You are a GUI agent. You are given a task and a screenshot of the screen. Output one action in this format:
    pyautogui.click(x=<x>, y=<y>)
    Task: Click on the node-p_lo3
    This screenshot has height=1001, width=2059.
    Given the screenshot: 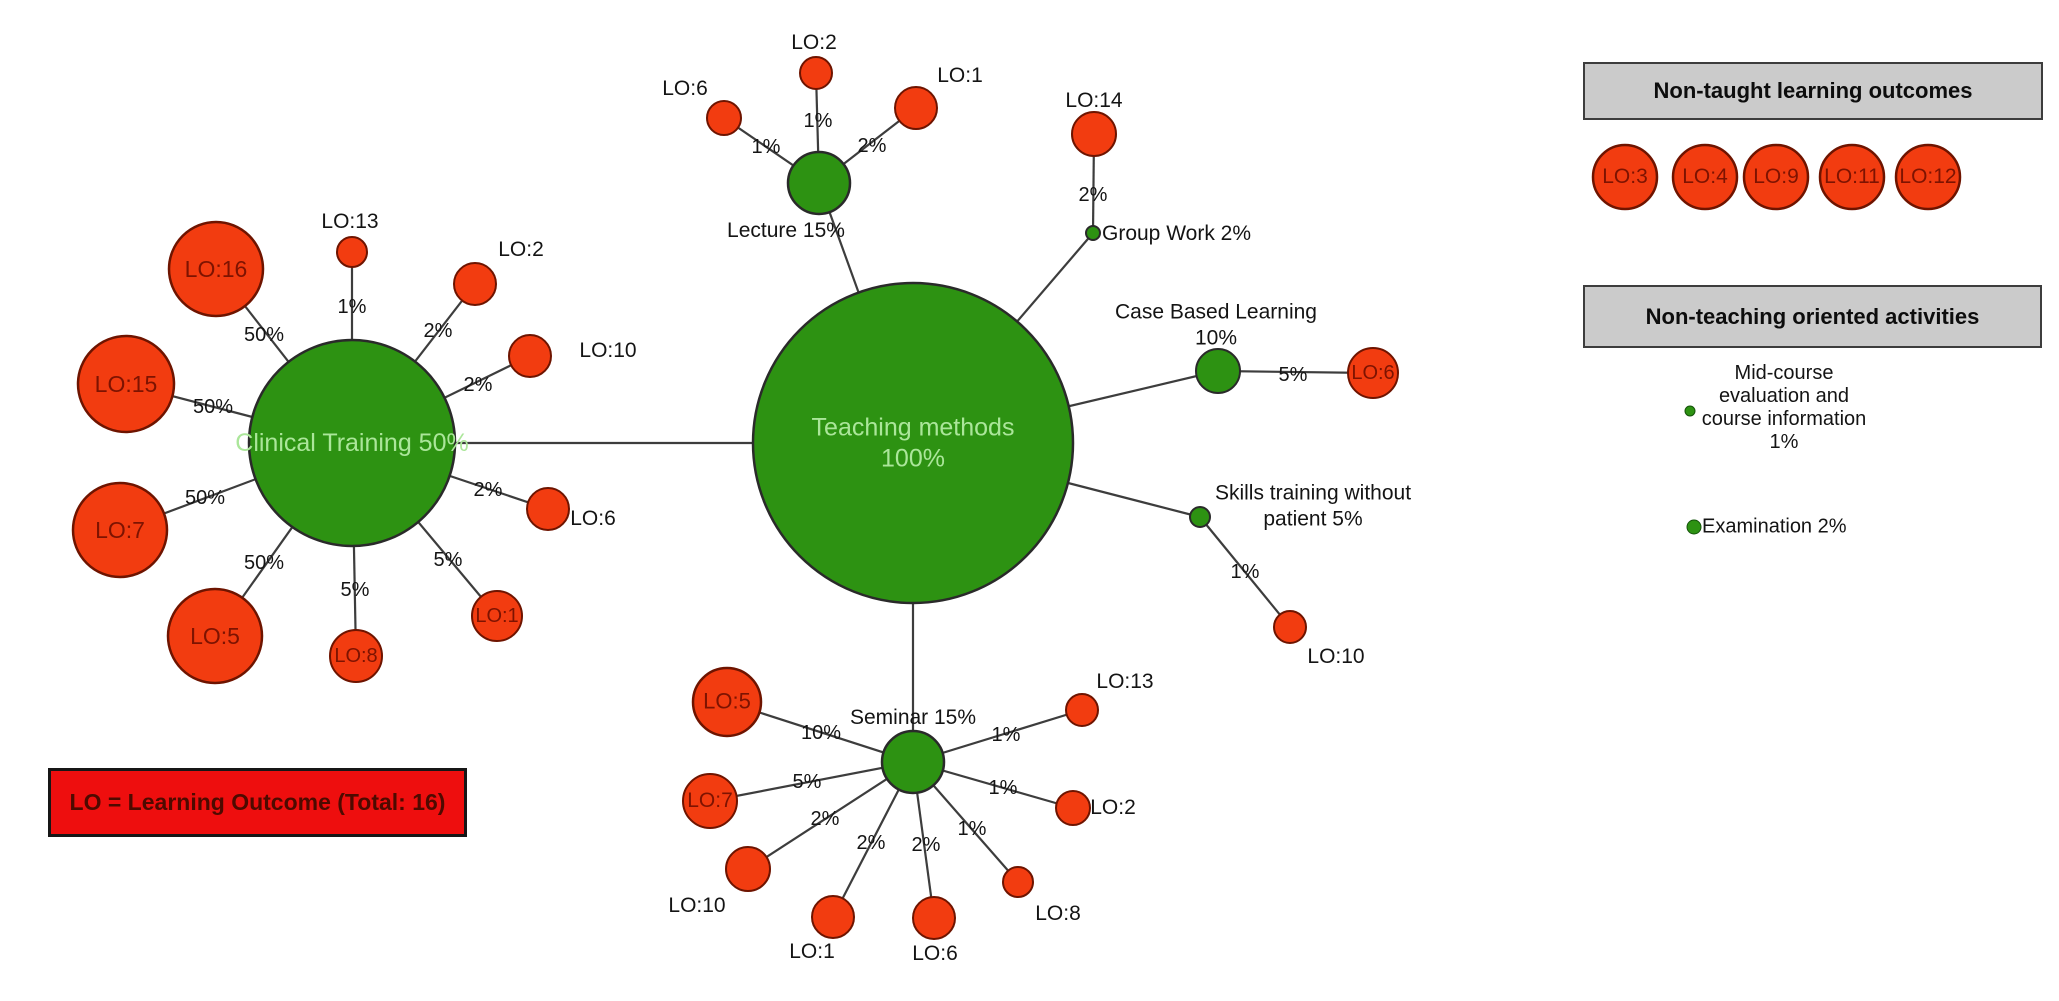 What is the action you would take?
    pyautogui.click(x=1625, y=177)
    